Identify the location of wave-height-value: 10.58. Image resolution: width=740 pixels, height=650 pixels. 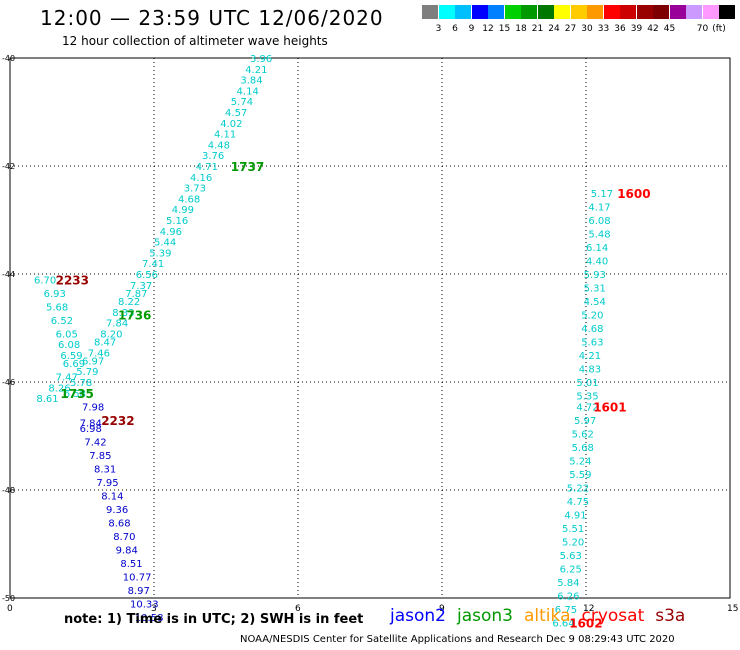
(149, 618).